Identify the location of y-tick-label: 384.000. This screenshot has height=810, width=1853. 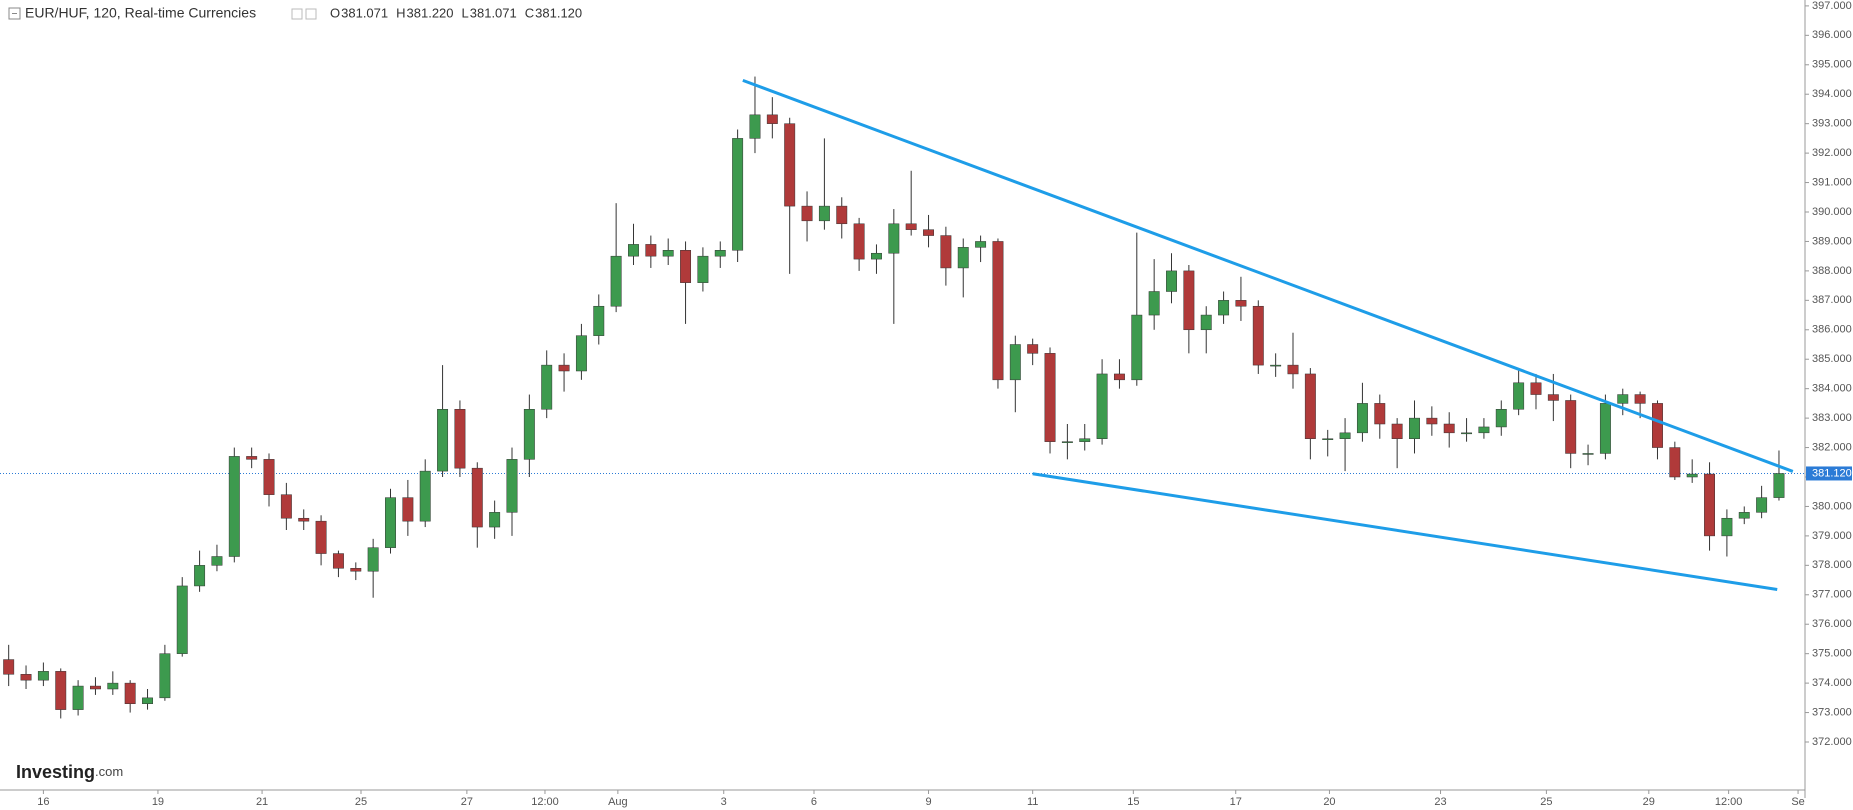
(1832, 389).